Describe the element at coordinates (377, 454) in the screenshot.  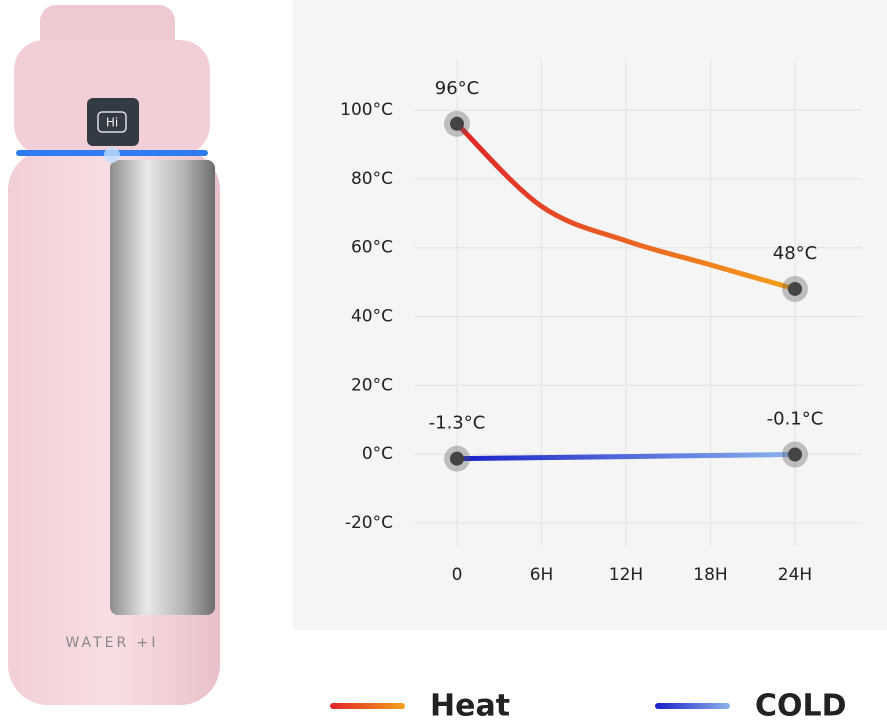
I see `y-tick-label: 0°C` at that location.